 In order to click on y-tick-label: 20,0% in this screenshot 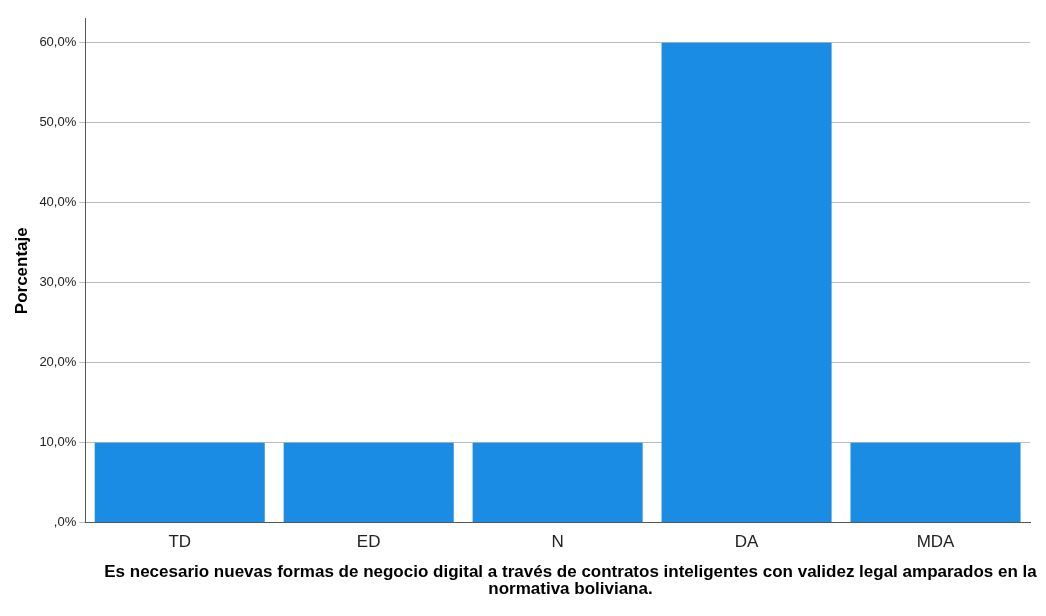, I will do `click(58, 362)`.